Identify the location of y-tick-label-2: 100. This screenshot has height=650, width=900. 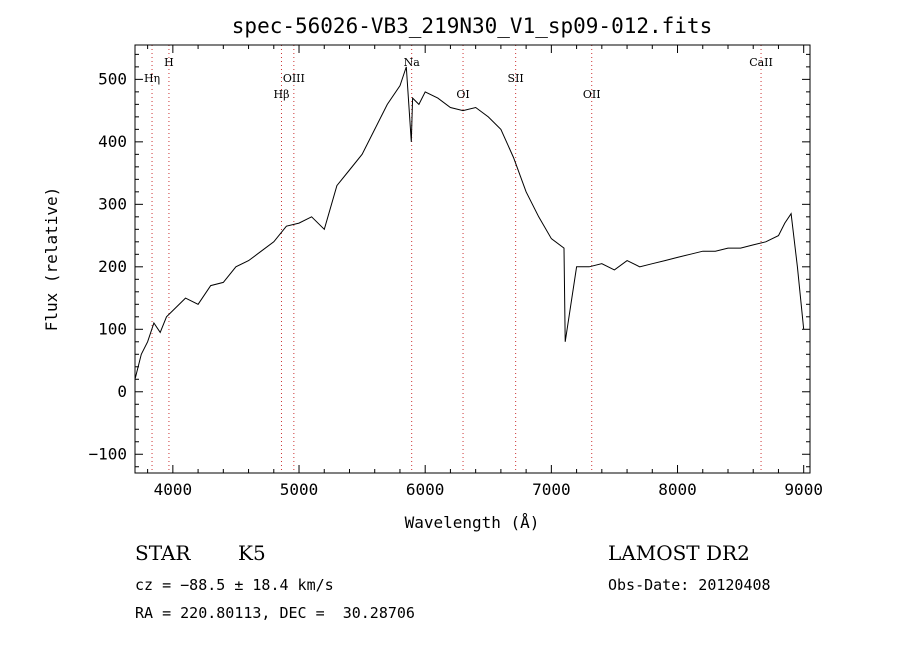
(112, 328).